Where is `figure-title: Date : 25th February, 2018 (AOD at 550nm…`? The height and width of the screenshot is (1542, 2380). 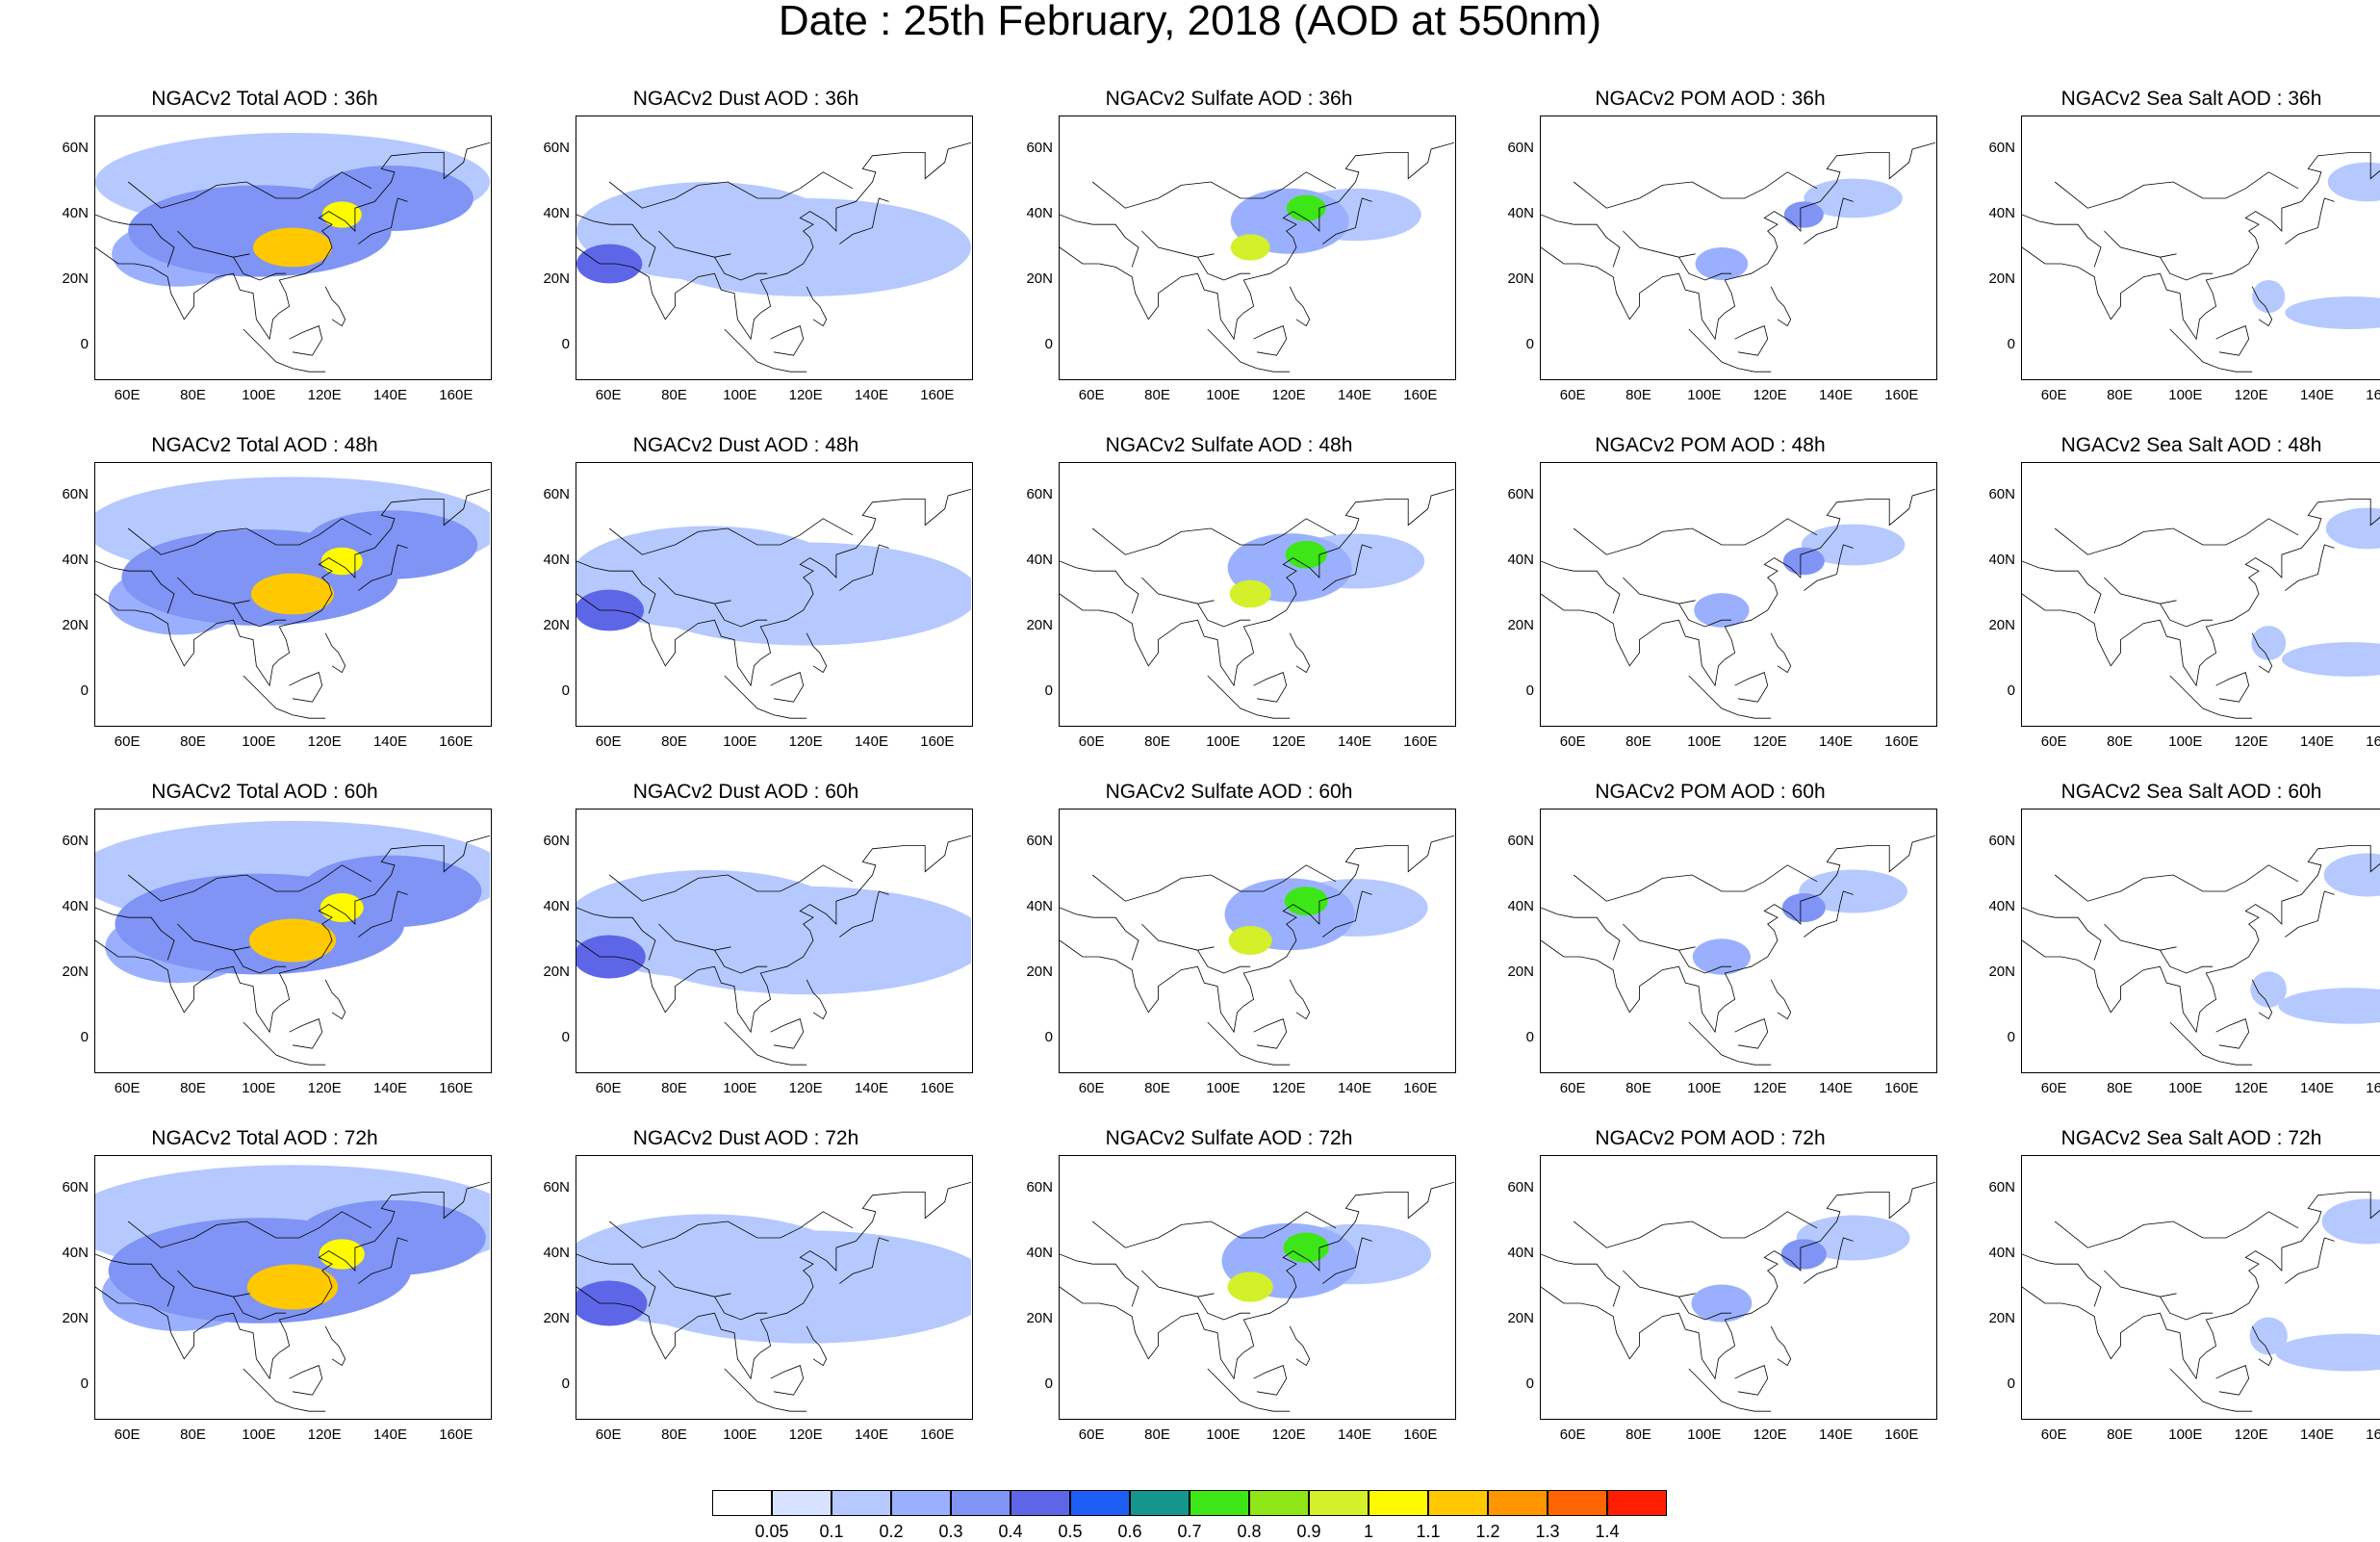 figure-title: Date : 25th February, 2018 (AOD at 550nm… is located at coordinates (1190, 21).